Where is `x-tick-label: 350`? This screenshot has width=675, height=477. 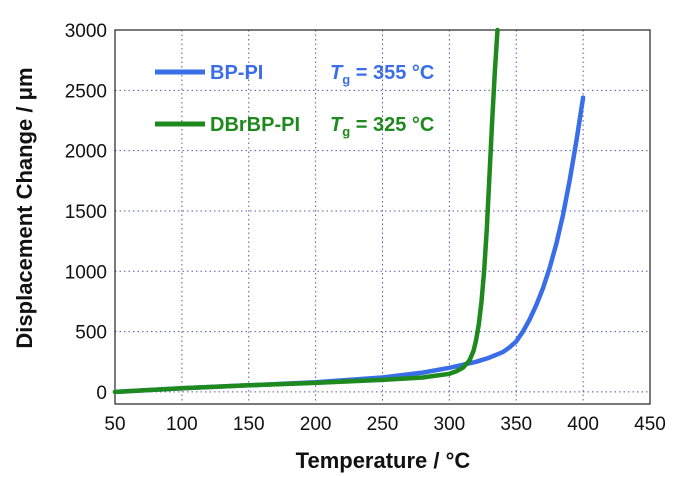
x-tick-label: 350 is located at coordinates (516, 424).